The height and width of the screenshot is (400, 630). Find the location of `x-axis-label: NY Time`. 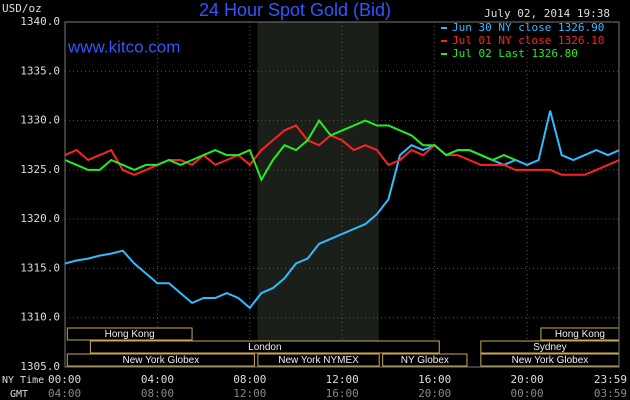

x-axis-label: NY Time is located at coordinates (23, 380).